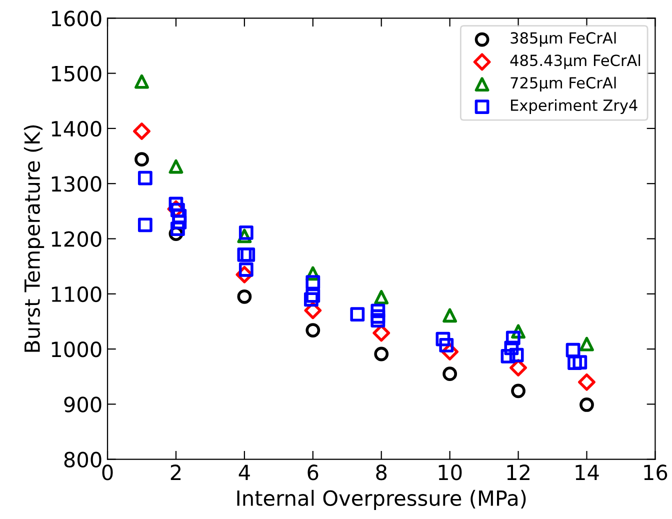 Image resolution: width=672 pixels, height=519 pixels. I want to click on y-tick-label: 1200, so click(77, 239).